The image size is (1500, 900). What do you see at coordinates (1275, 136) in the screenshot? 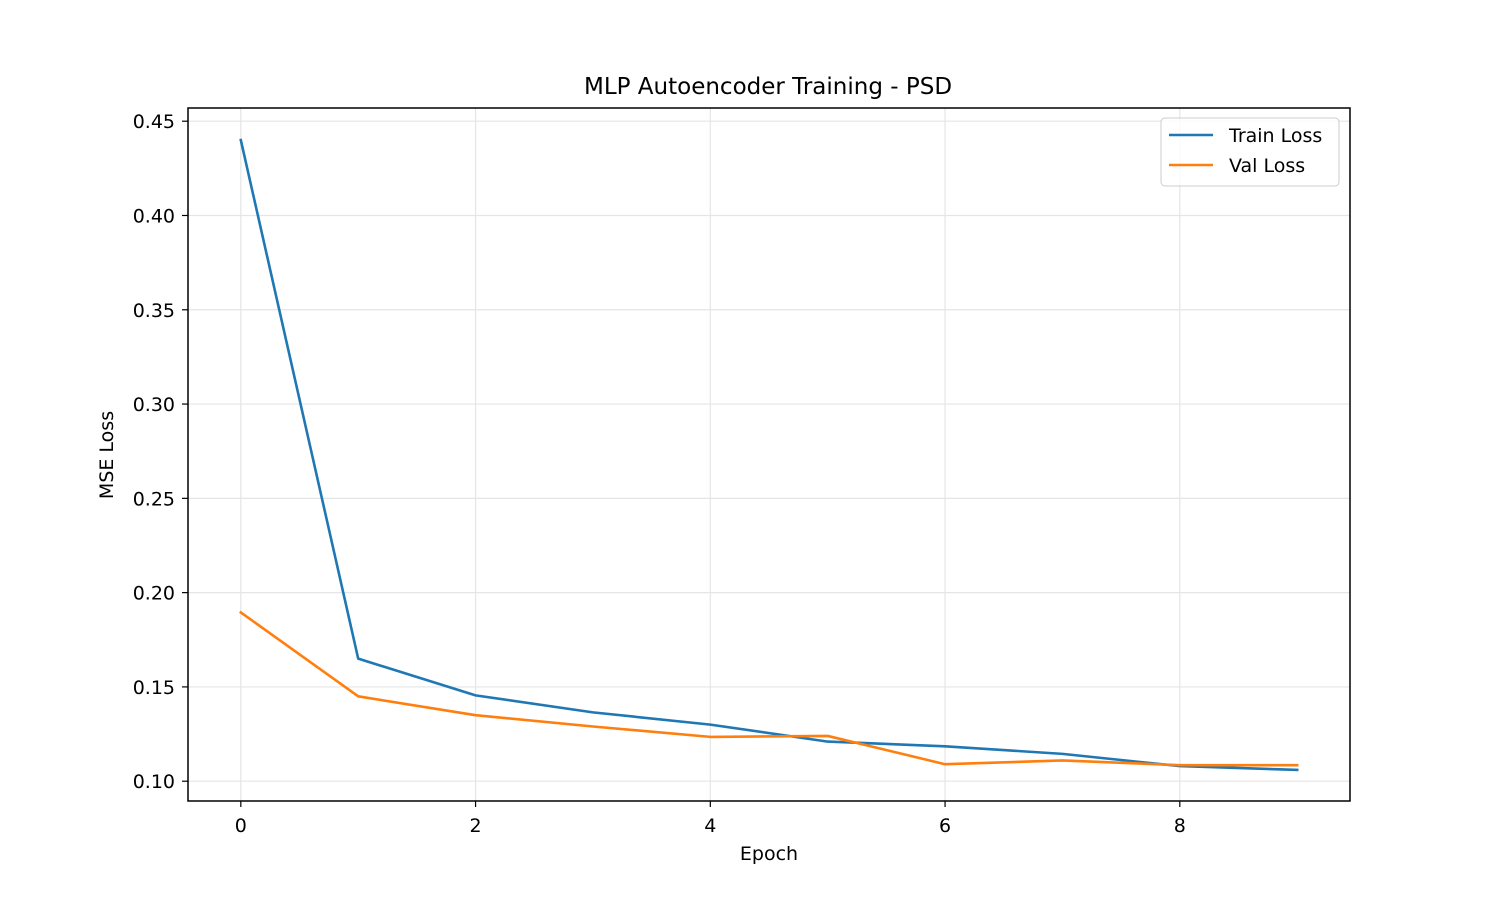
I see `legend-label-train-loss: Train Loss` at bounding box center [1275, 136].